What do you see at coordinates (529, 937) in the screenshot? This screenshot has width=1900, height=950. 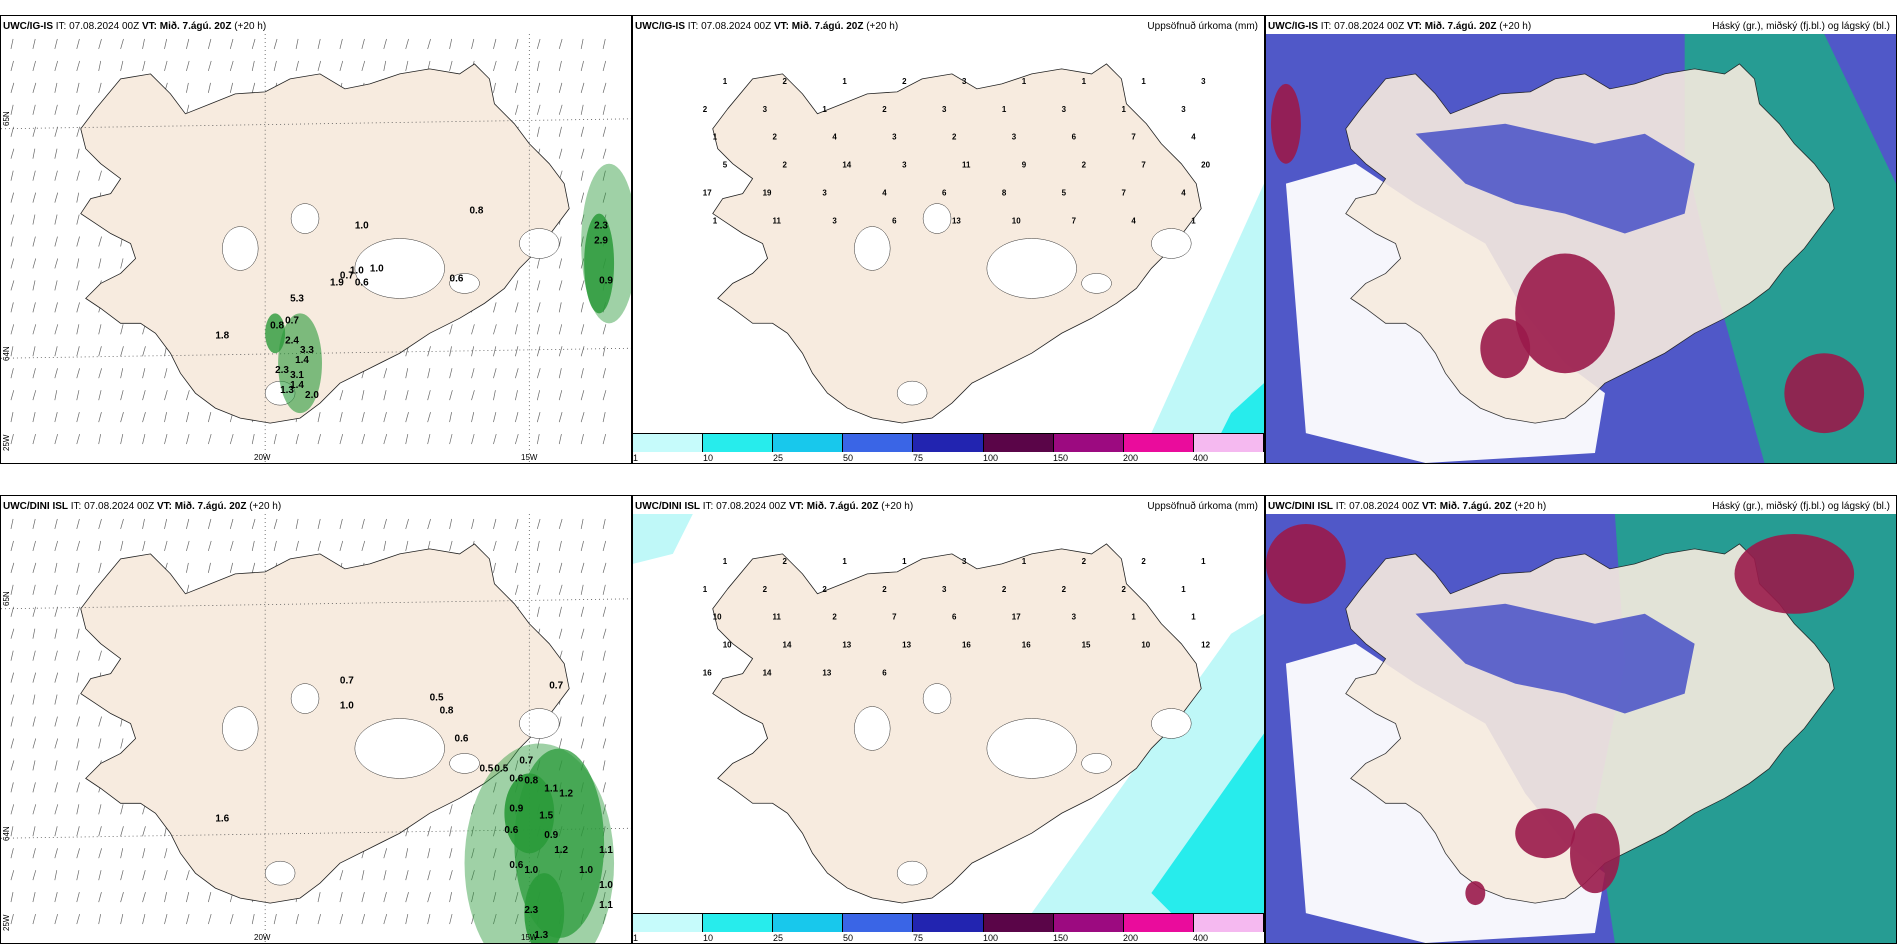 I see `lon-label: 15W` at bounding box center [529, 937].